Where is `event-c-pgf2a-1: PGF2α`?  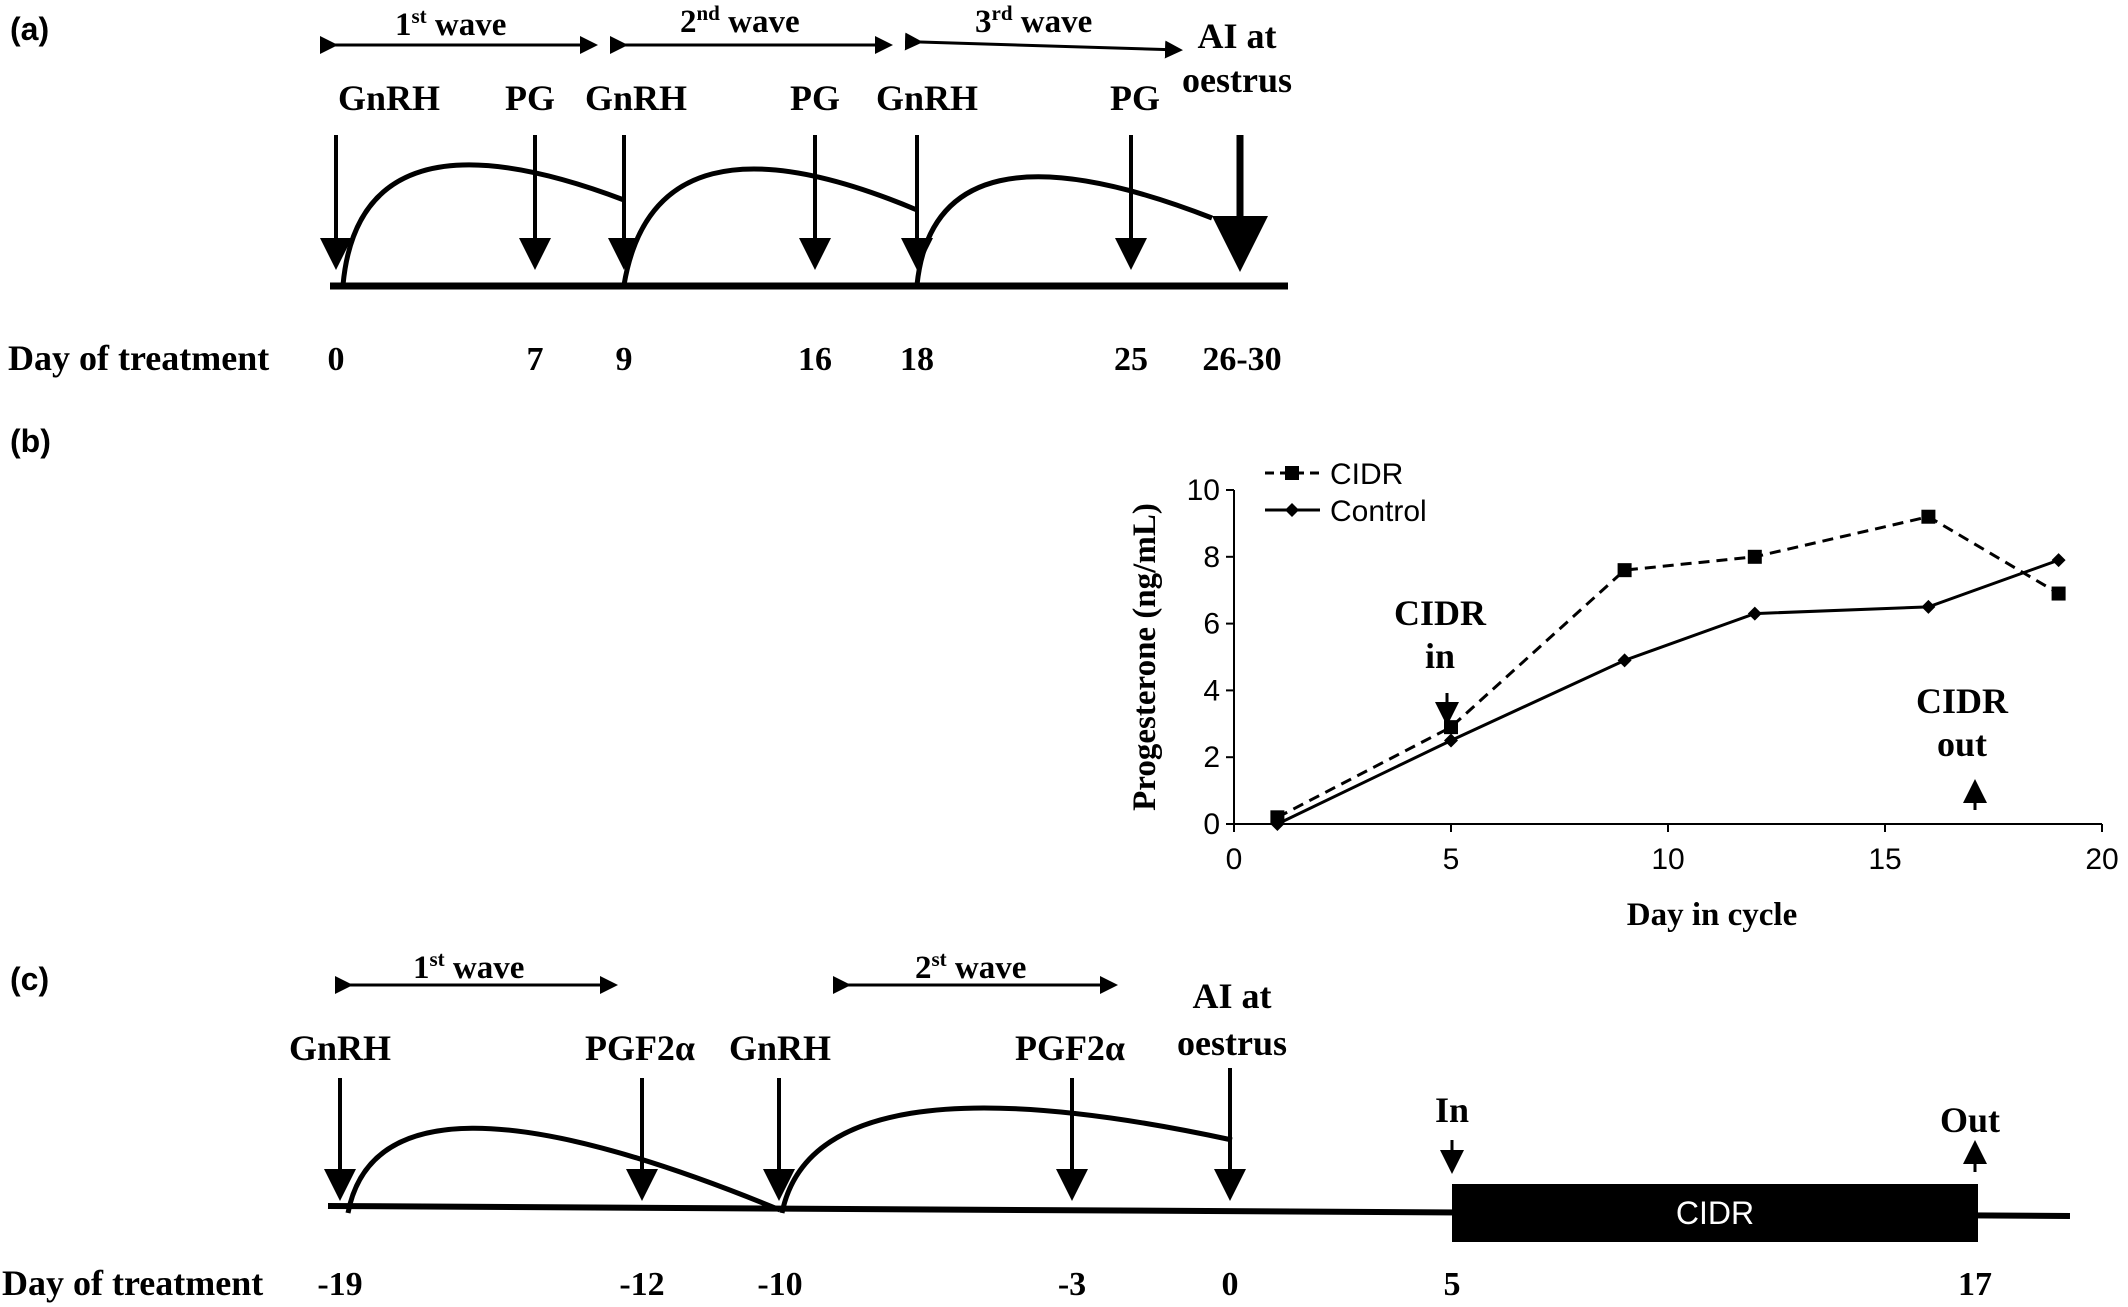
event-c-pgf2a-1: PGF2α is located at coordinates (640, 1048).